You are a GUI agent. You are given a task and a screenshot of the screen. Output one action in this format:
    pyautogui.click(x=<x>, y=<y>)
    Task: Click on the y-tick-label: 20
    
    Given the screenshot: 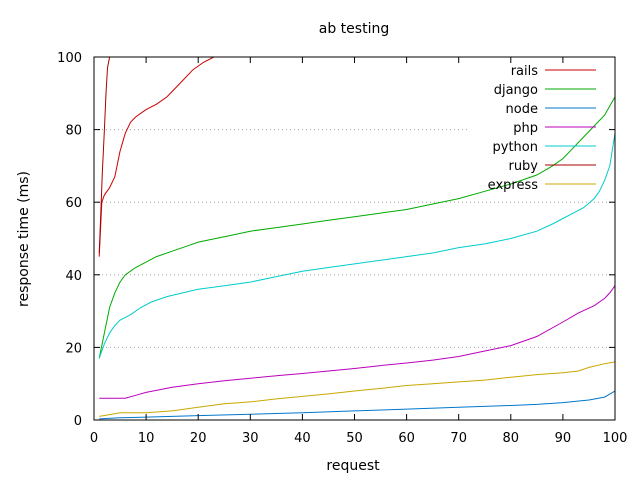 What is the action you would take?
    pyautogui.click(x=73, y=348)
    